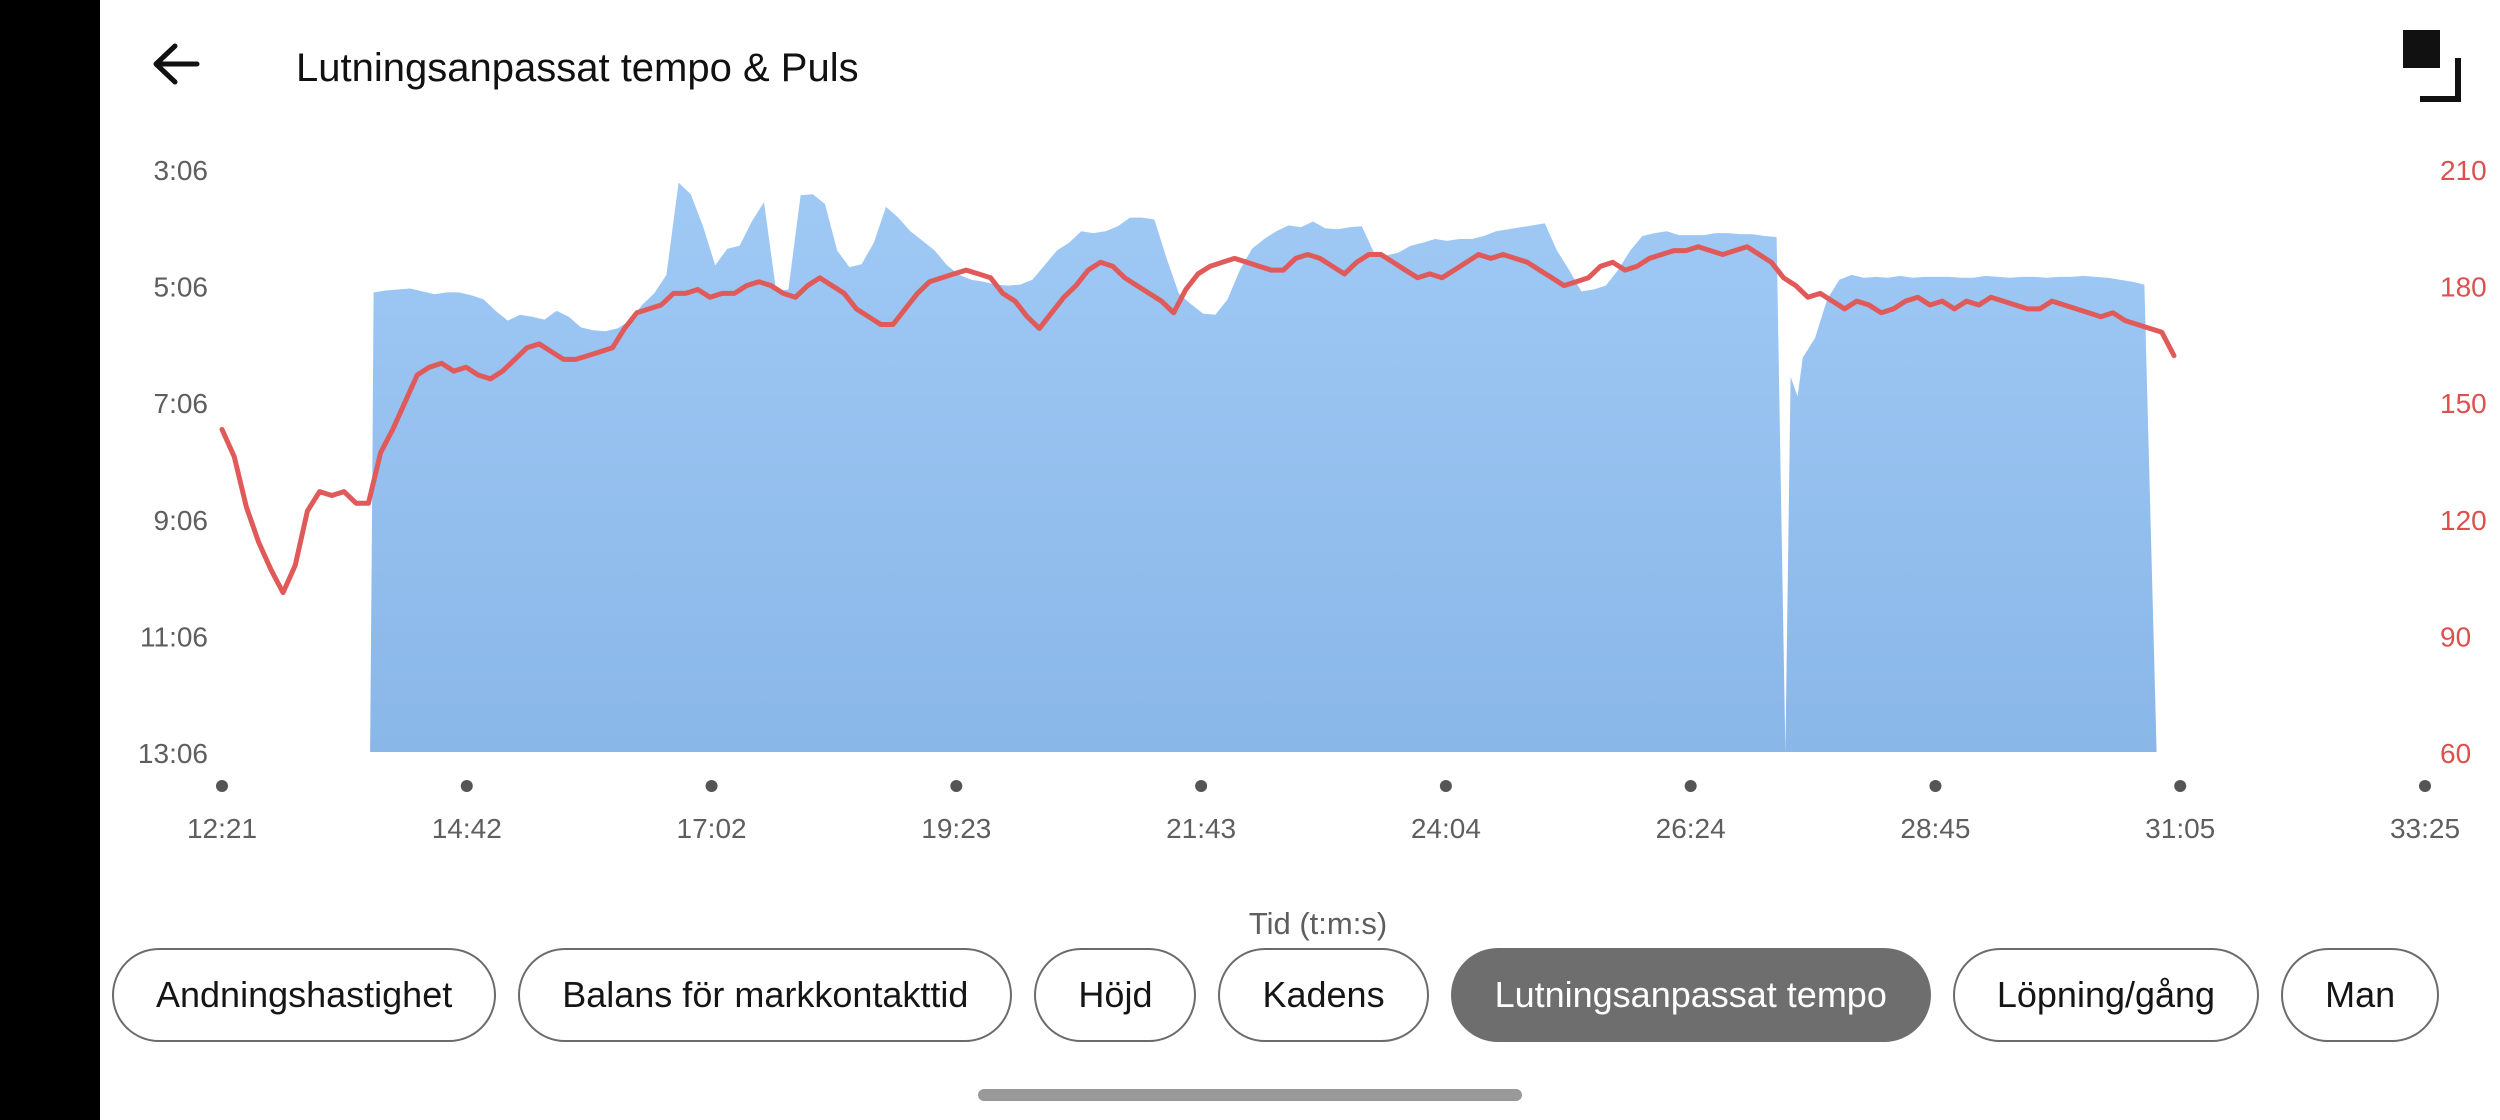  Describe the element at coordinates (1935, 828) in the screenshot. I see `x-tick-label: 28:45` at that location.